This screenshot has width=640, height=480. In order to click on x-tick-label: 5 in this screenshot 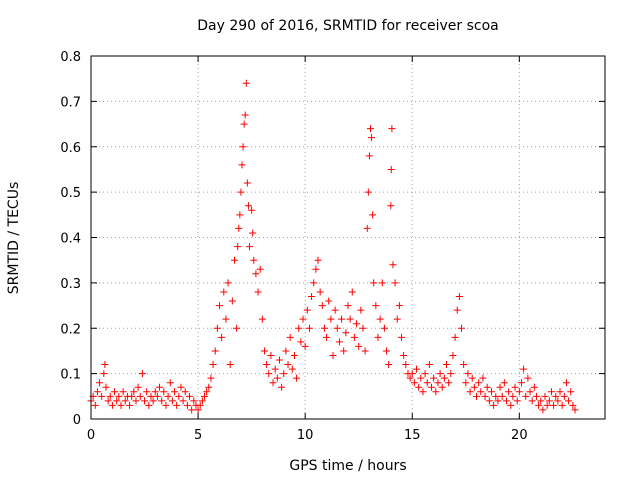, I will do `click(198, 435)`.